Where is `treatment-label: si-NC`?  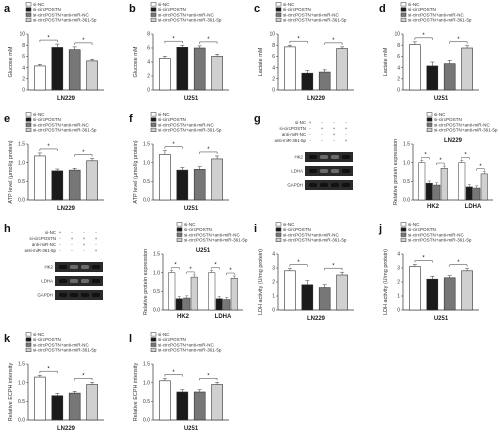 treatment-label: si-NC is located at coordinates (50, 232).